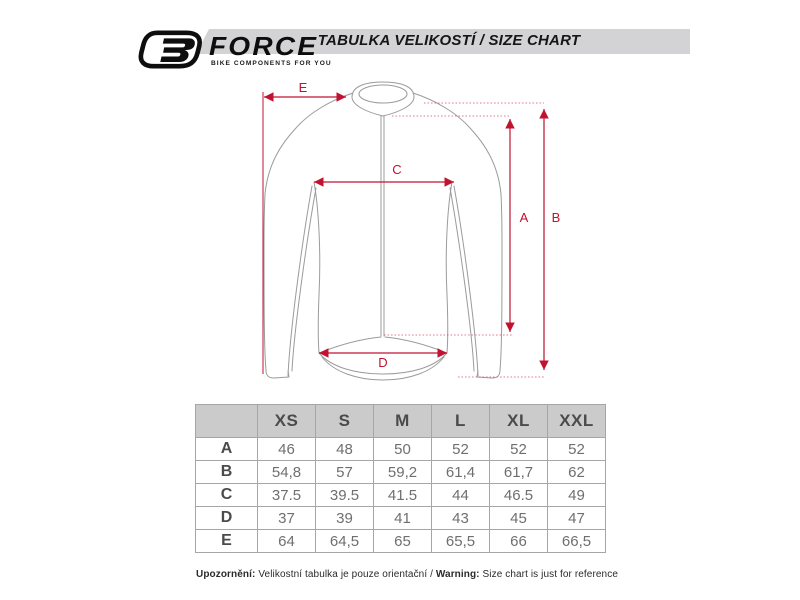 The image size is (800, 600). What do you see at coordinates (548, 574) in the screenshot?
I see `warning-note-en-text: Size chart is just for reference` at bounding box center [548, 574].